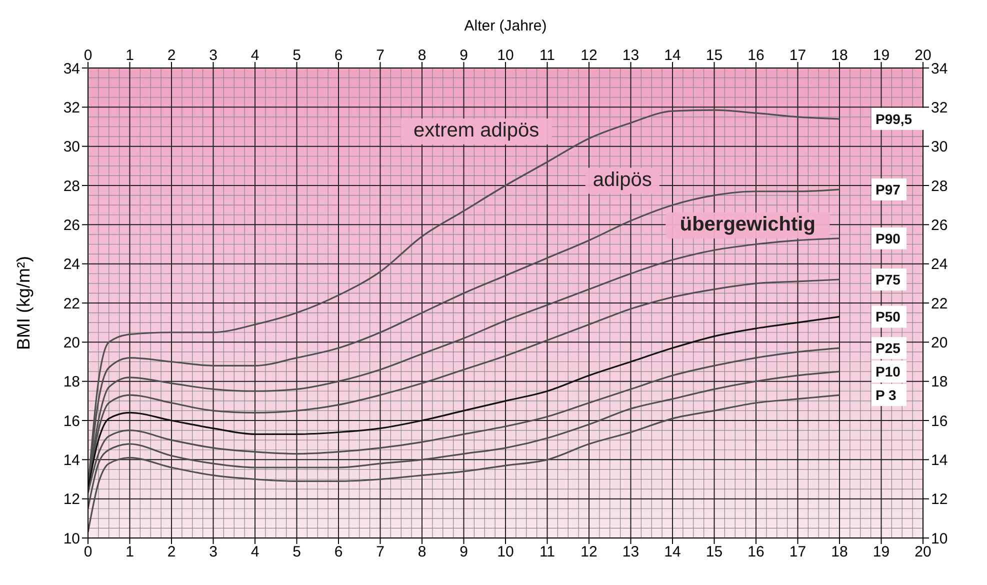  I want to click on text: P10, so click(888, 372).